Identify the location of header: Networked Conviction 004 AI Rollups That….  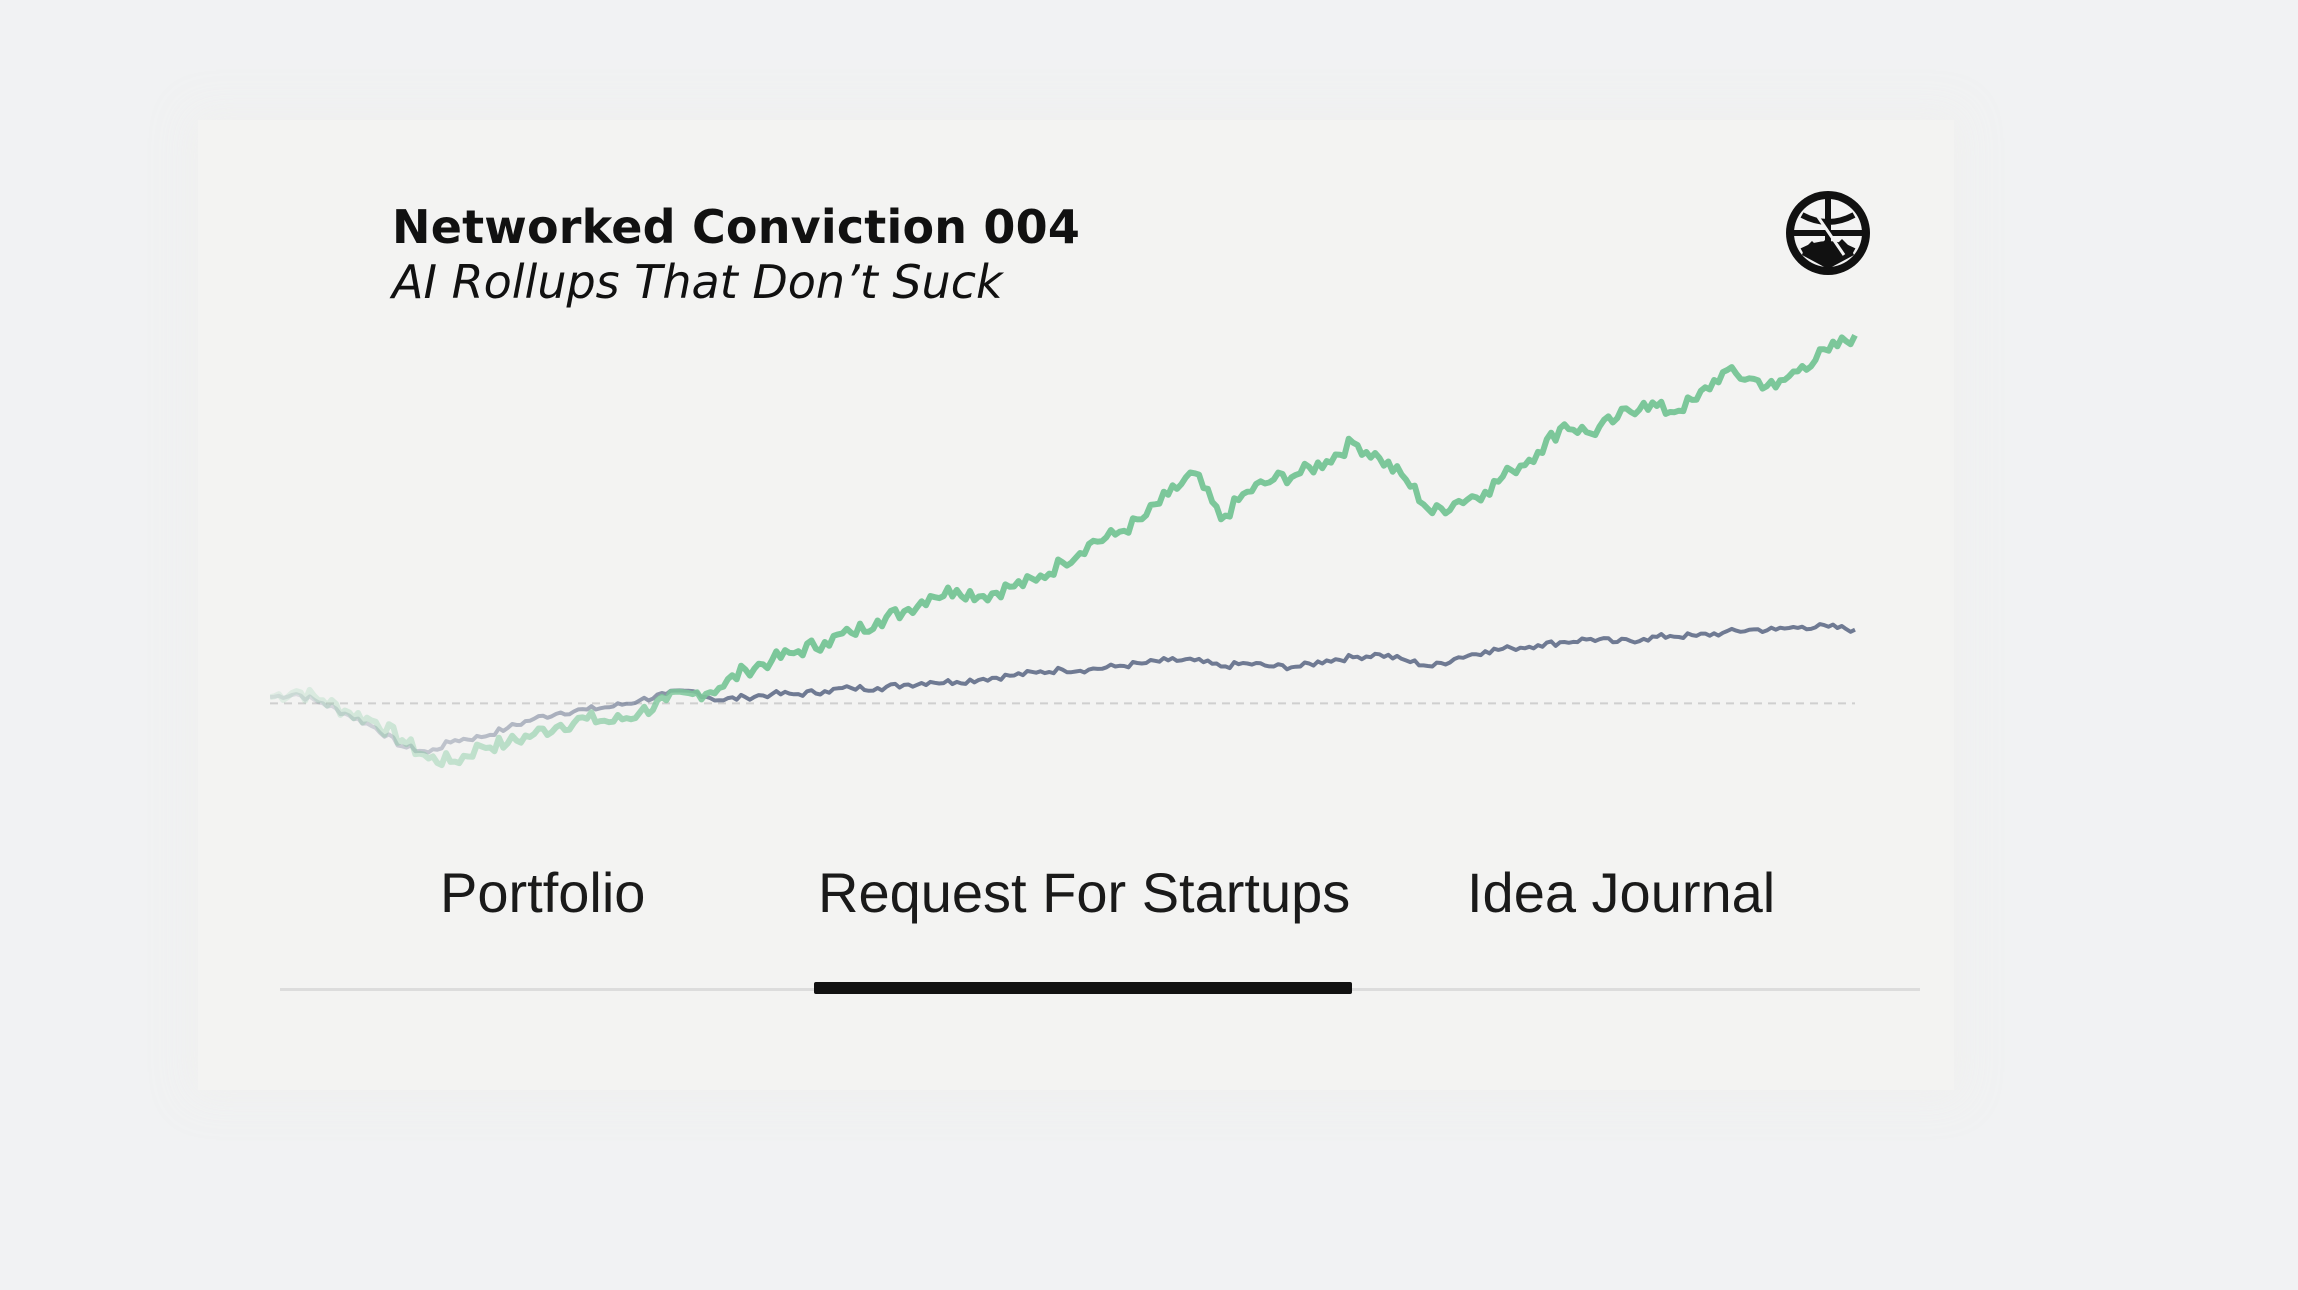
(736, 255).